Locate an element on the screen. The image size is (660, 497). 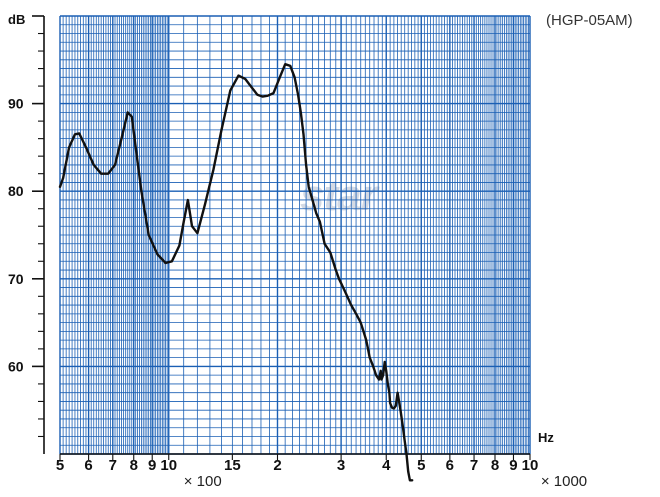
y-tick-label: 80 is located at coordinates (16, 191).